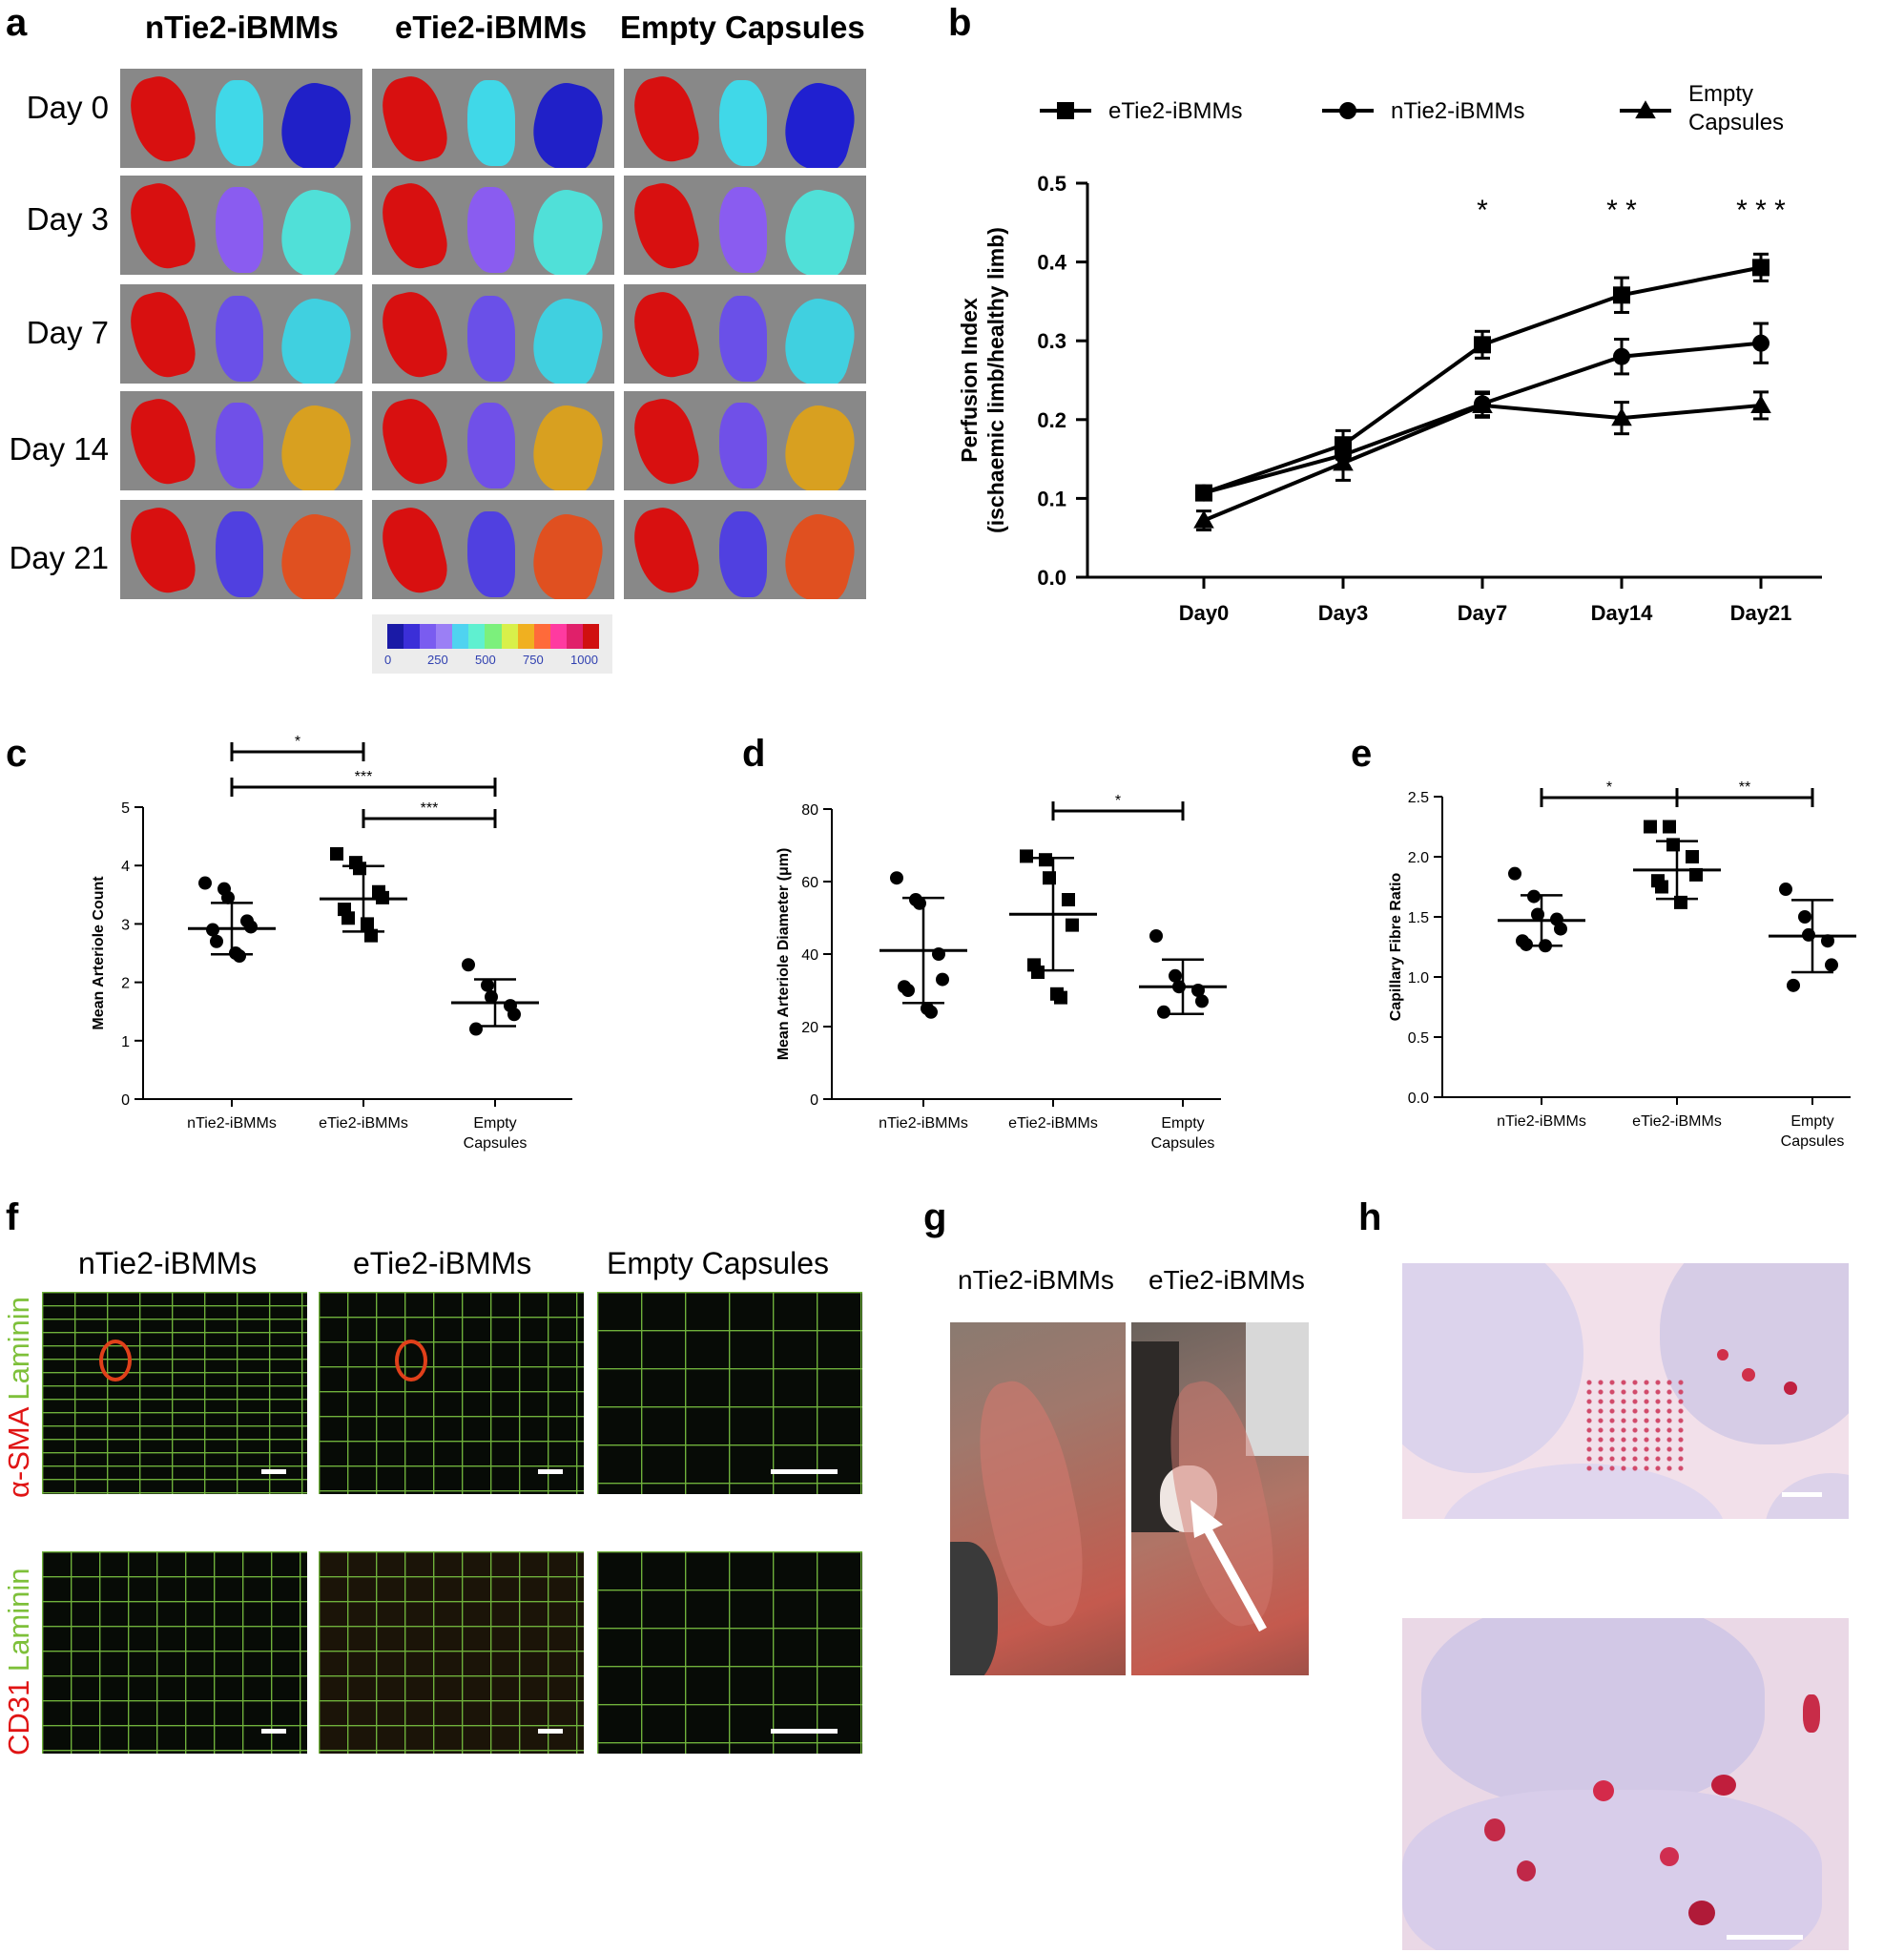 This screenshot has width=1904, height=1953. I want to click on perfusion-tile-r0-c2, so click(745, 118).